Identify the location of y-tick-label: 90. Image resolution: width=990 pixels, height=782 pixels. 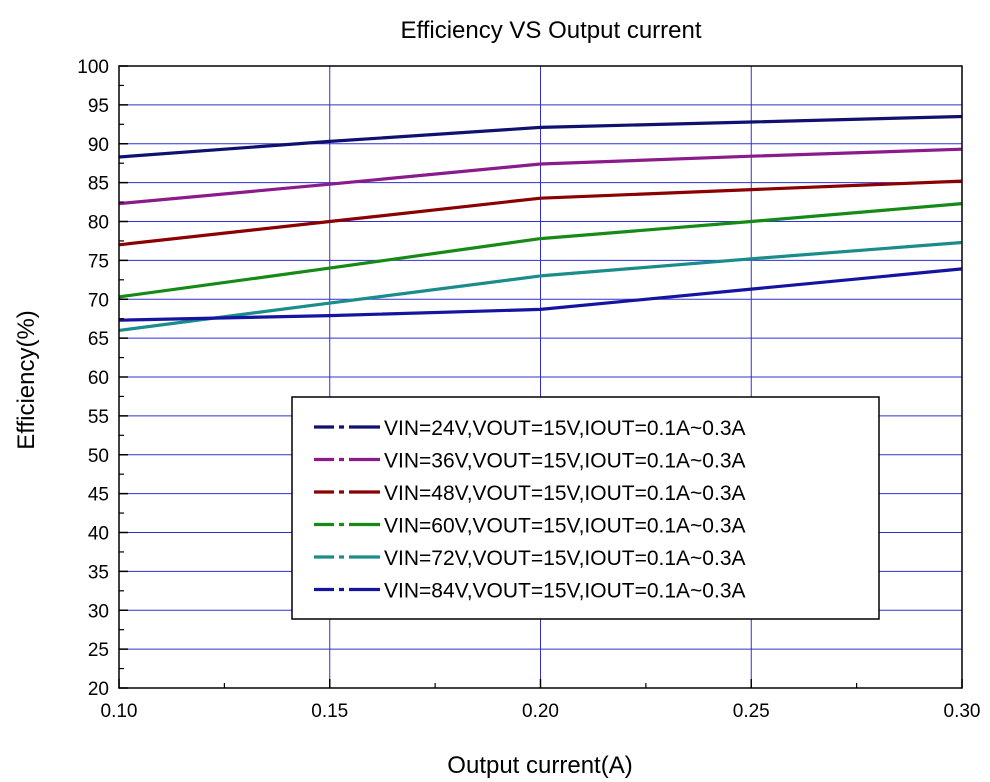
(98, 145).